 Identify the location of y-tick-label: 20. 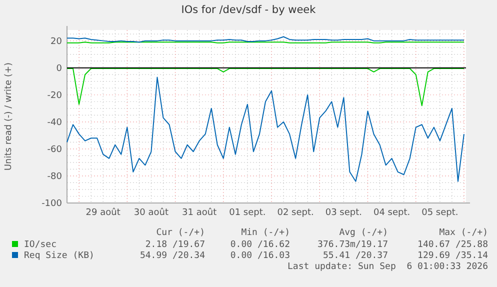
(56, 41).